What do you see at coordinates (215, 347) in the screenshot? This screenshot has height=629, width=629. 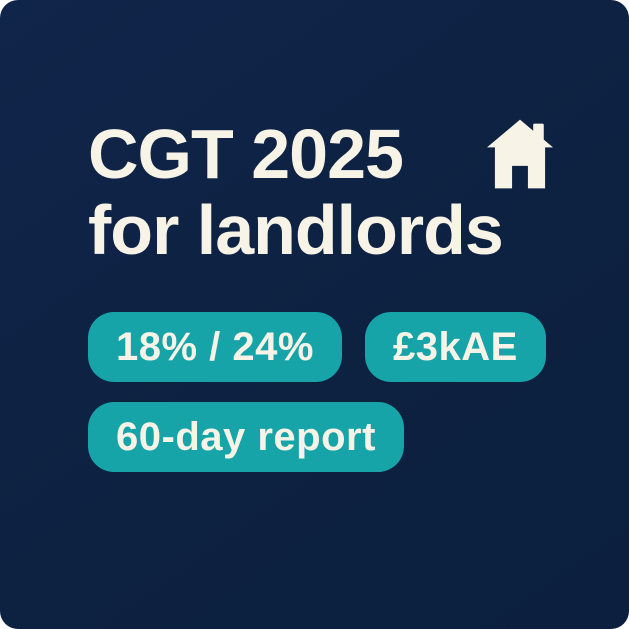 I see `badge-cgt-rates: 18% / 24%` at bounding box center [215, 347].